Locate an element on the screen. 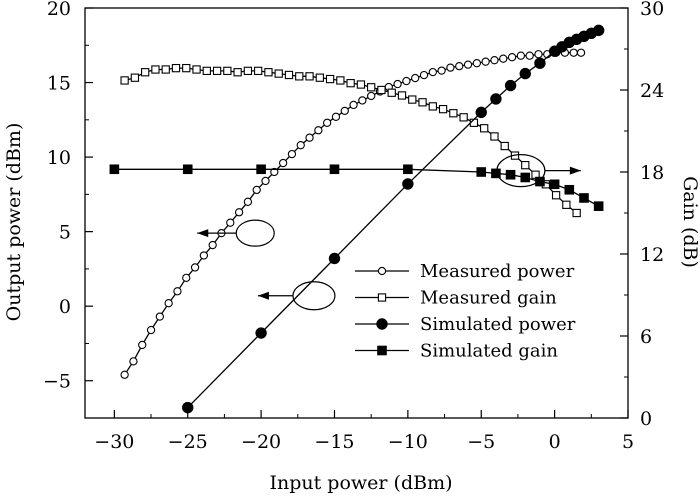 This screenshot has width=700, height=497. x-tick-label: 0 is located at coordinates (555, 442).